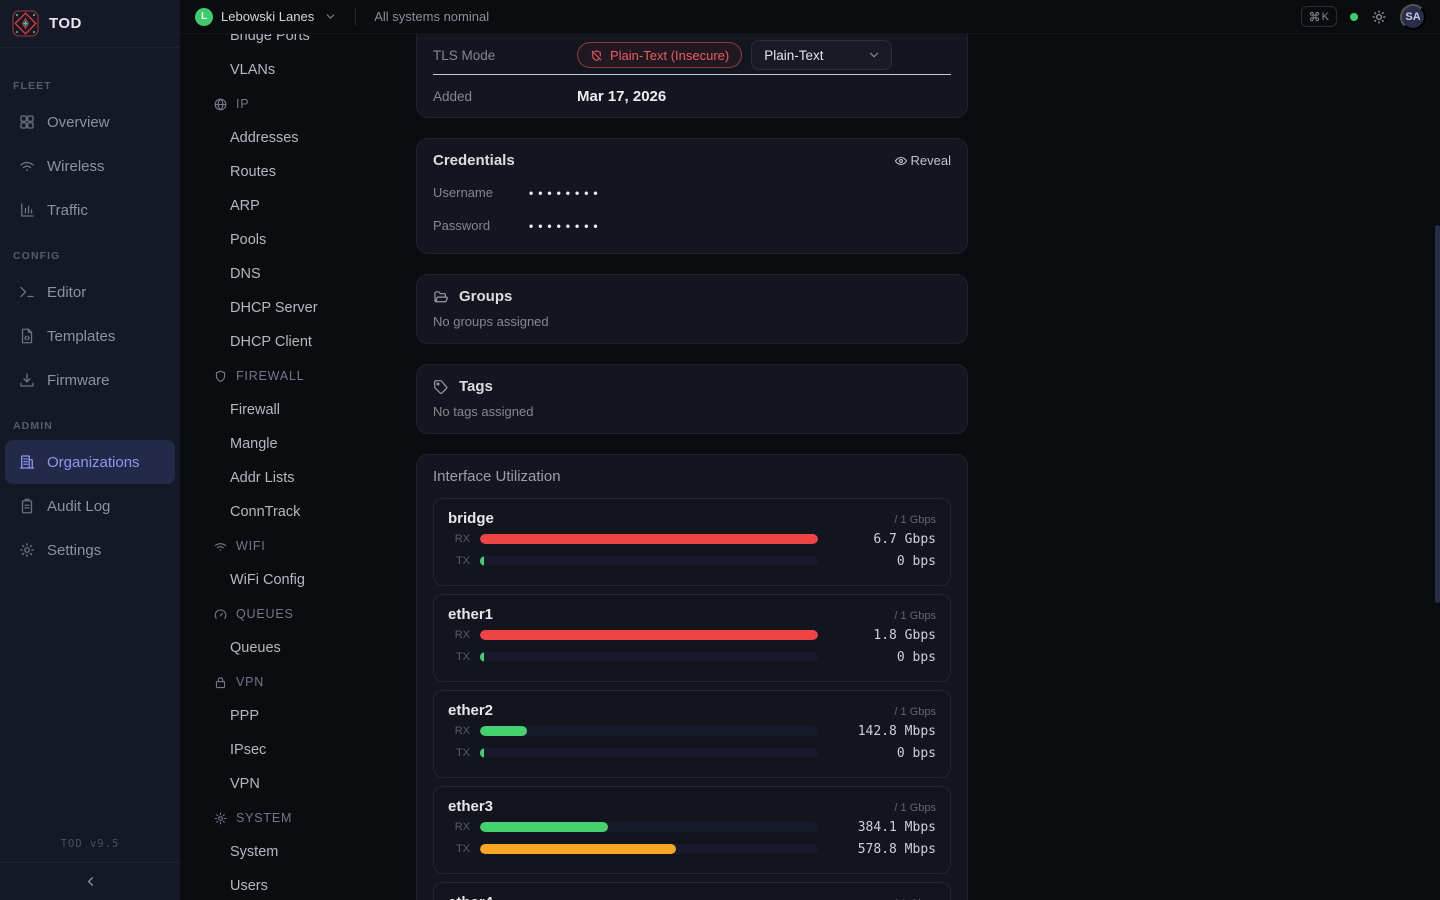 Image resolution: width=1440 pixels, height=900 pixels. Describe the element at coordinates (566, 225) in the screenshot. I see `credential-masked-value: ••••••••` at that location.